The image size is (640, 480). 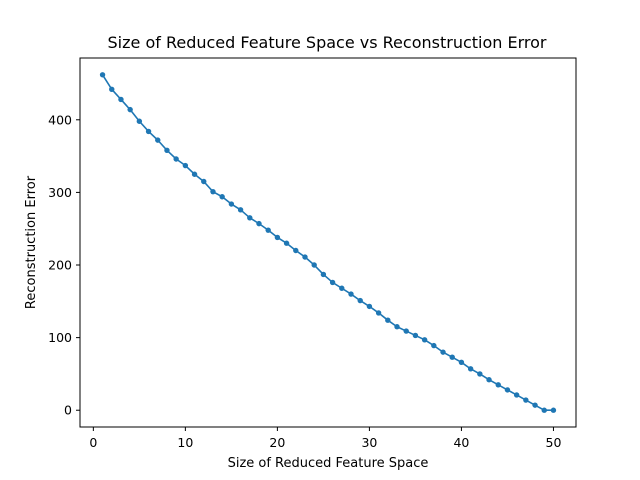 What do you see at coordinates (31, 242) in the screenshot?
I see `y-axis-label: Reconstruction Error` at bounding box center [31, 242].